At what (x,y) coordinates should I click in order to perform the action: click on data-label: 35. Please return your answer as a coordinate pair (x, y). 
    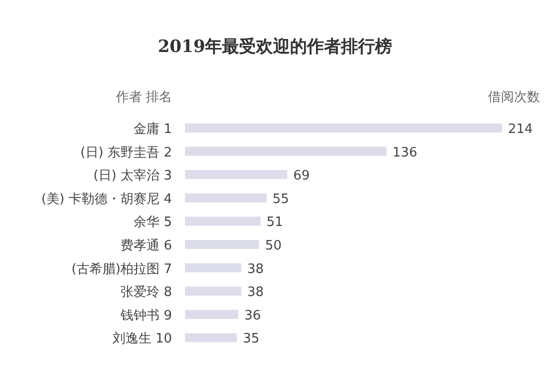
    Looking at the image, I should click on (251, 339).